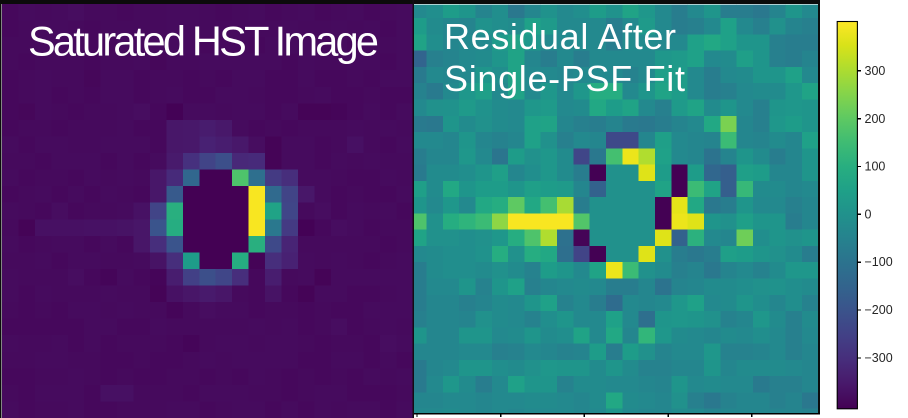 This screenshot has width=908, height=418. I want to click on svg-text: Single-PSF Fit, so click(564, 78).